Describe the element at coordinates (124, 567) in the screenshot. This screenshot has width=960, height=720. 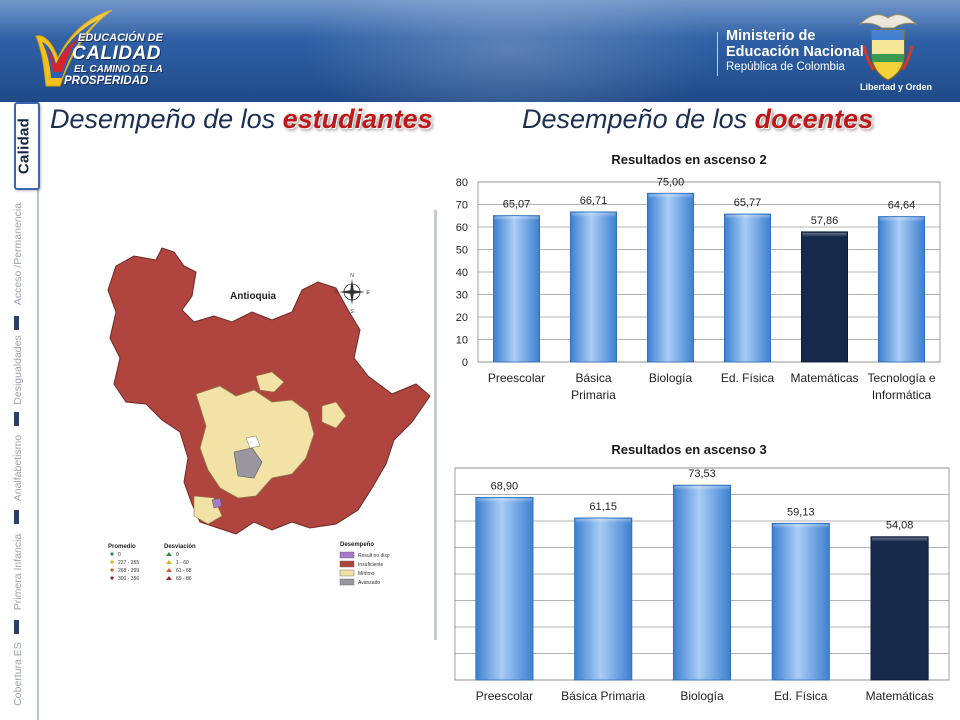
I see `legend-promedio: 0 227 - 265 268 - 299 300 - 356` at that location.